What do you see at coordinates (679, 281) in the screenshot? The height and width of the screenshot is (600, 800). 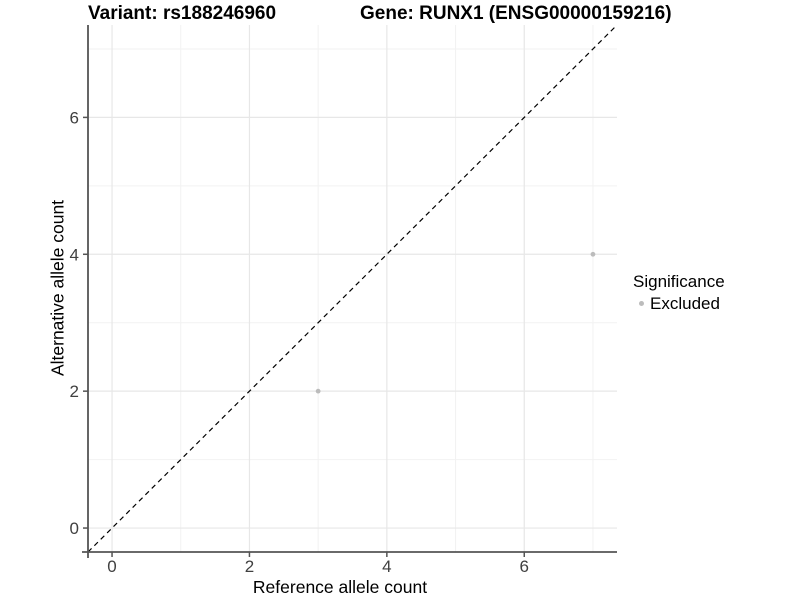 I see `legend-title: Significance` at bounding box center [679, 281].